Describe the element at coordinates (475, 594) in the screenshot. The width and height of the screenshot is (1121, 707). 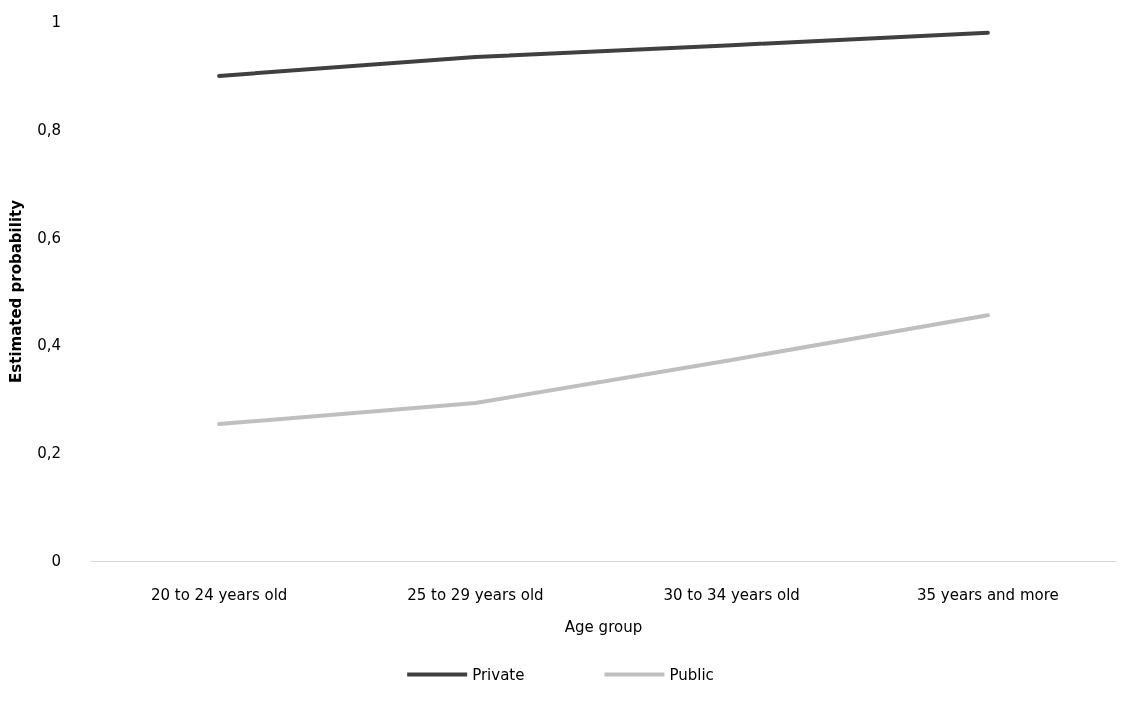
I see `x-tick-label: 25 to 29 years old` at that location.